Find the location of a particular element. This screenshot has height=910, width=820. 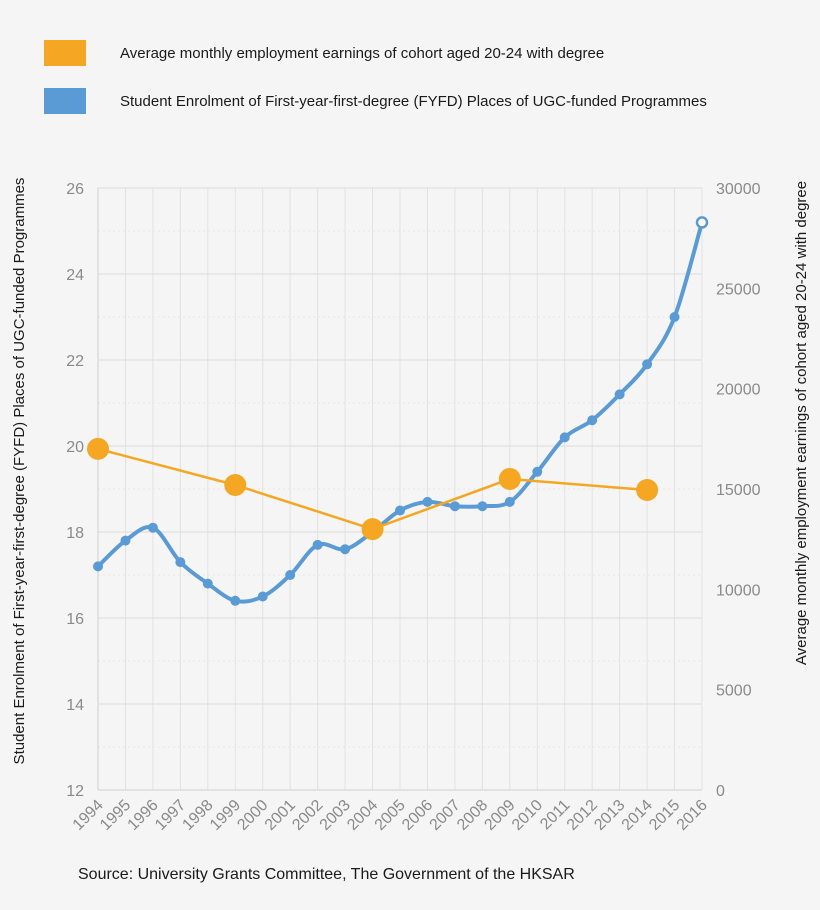

right-axis-tick-label: 5000 is located at coordinates (734, 691).